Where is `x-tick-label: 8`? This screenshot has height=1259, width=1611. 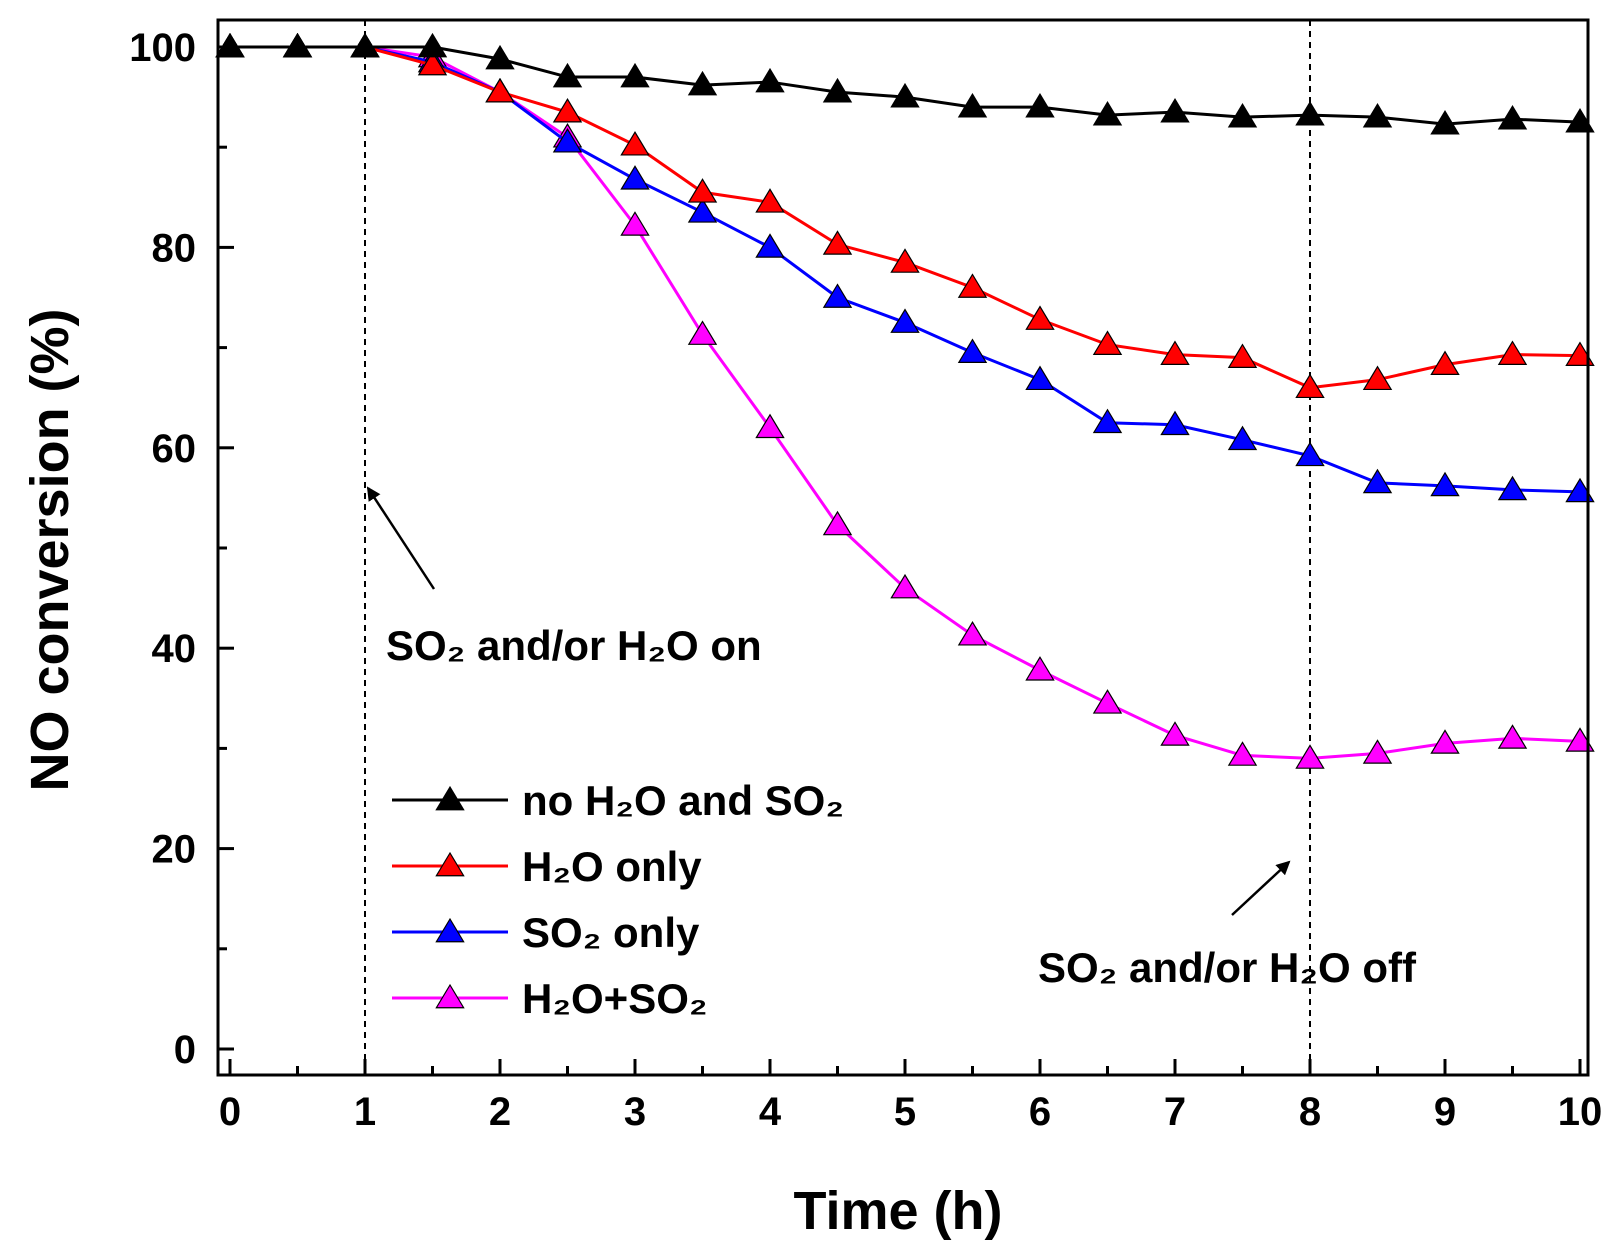
x-tick-label: 8 is located at coordinates (1310, 1112).